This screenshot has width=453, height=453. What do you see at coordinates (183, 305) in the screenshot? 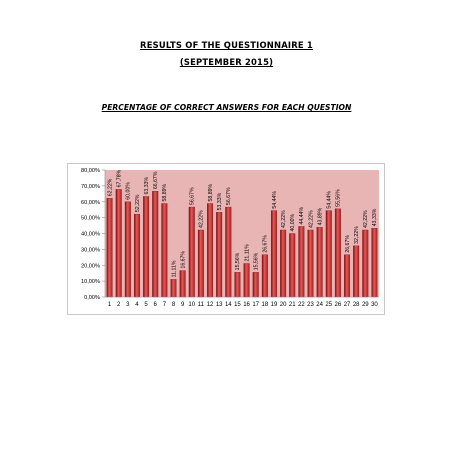
I see `x-tick-label: 9` at bounding box center [183, 305].